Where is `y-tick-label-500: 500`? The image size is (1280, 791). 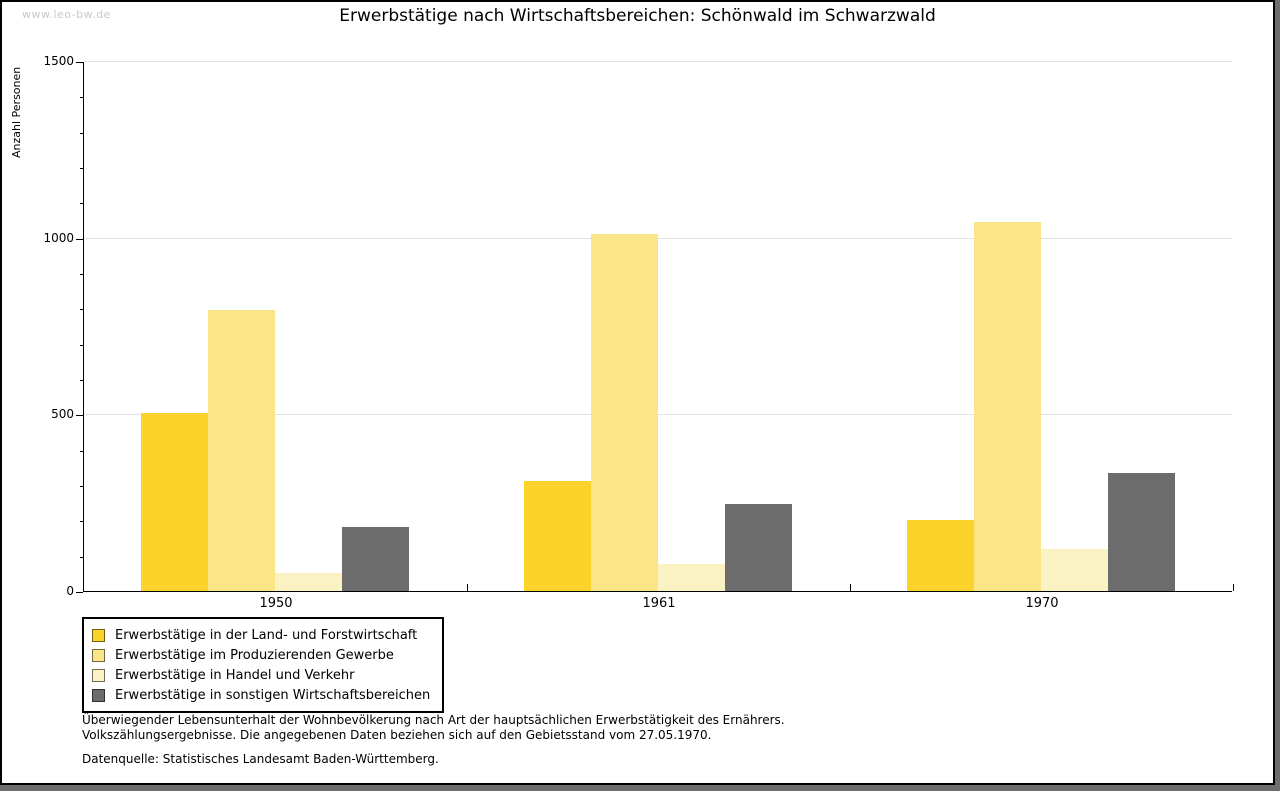 y-tick-label-500: 500 is located at coordinates (62, 414).